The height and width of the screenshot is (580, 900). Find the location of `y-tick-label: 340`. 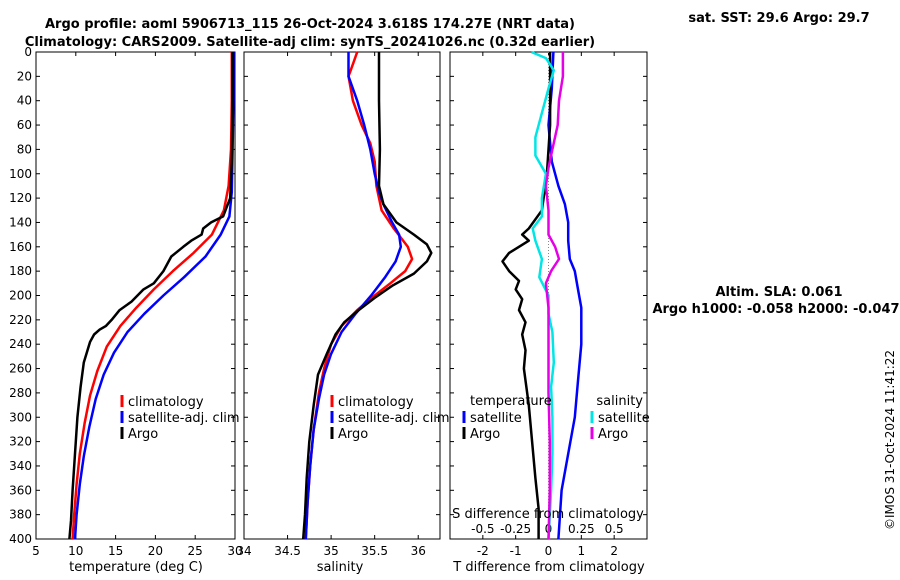

y-tick-label: 340 is located at coordinates (20, 466).